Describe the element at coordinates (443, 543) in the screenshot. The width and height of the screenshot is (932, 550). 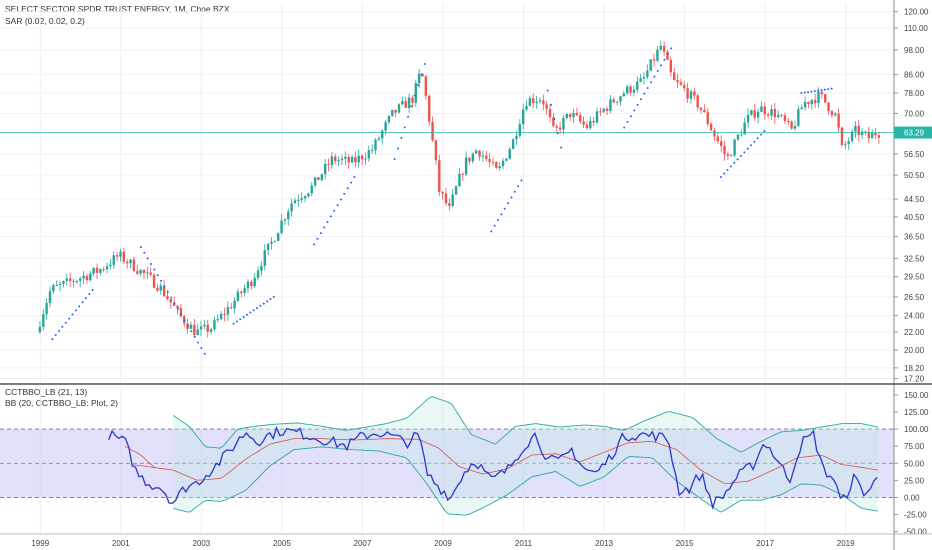
I see `x-tick-label: 2009` at that location.